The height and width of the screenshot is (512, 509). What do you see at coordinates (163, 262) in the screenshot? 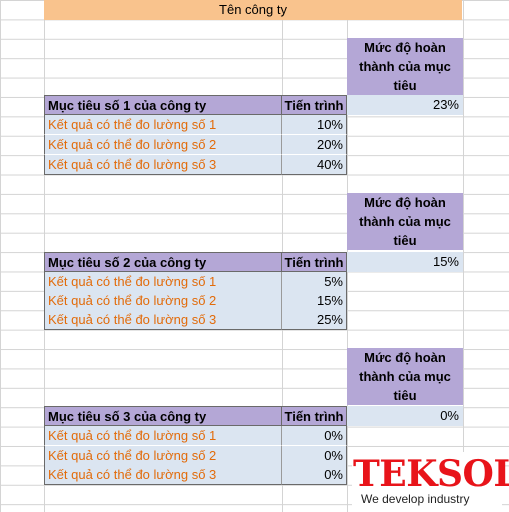
I see `goal-name-cell: Mục tiêu số 2 của công ty` at bounding box center [163, 262].